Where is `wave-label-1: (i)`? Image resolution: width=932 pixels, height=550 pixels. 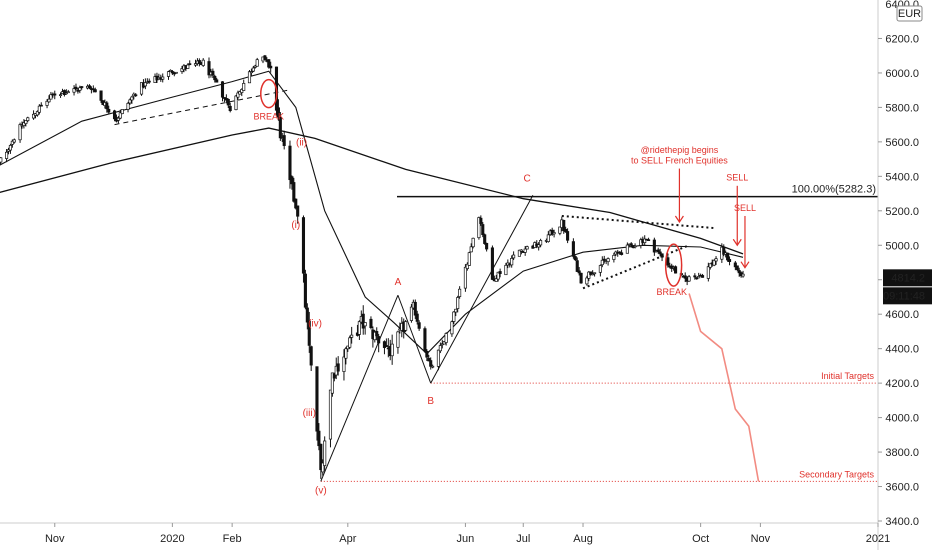 wave-label-1: (i) is located at coordinates (295, 225).